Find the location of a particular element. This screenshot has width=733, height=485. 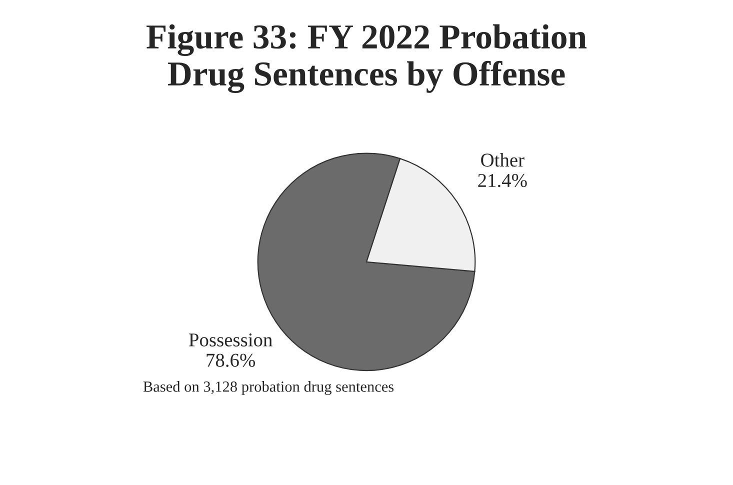

slice-label: Other is located at coordinates (502, 160).